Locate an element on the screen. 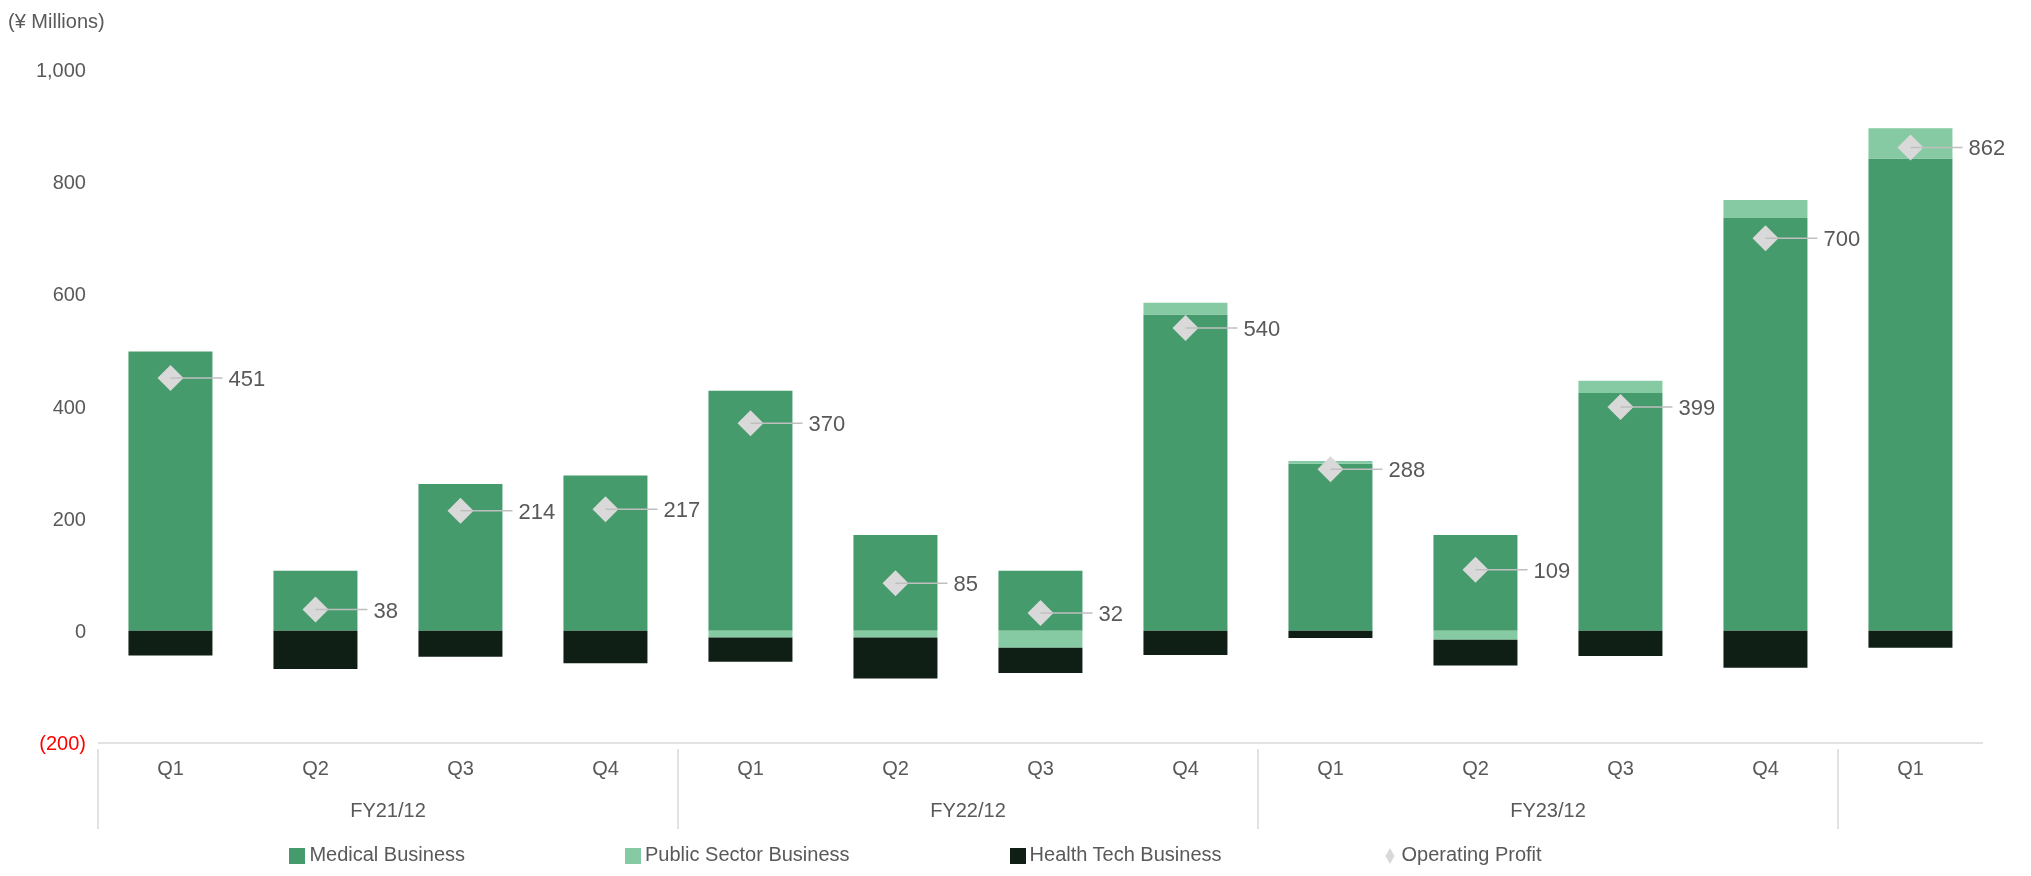  legend-label: Operating Profit is located at coordinates (1471, 854).